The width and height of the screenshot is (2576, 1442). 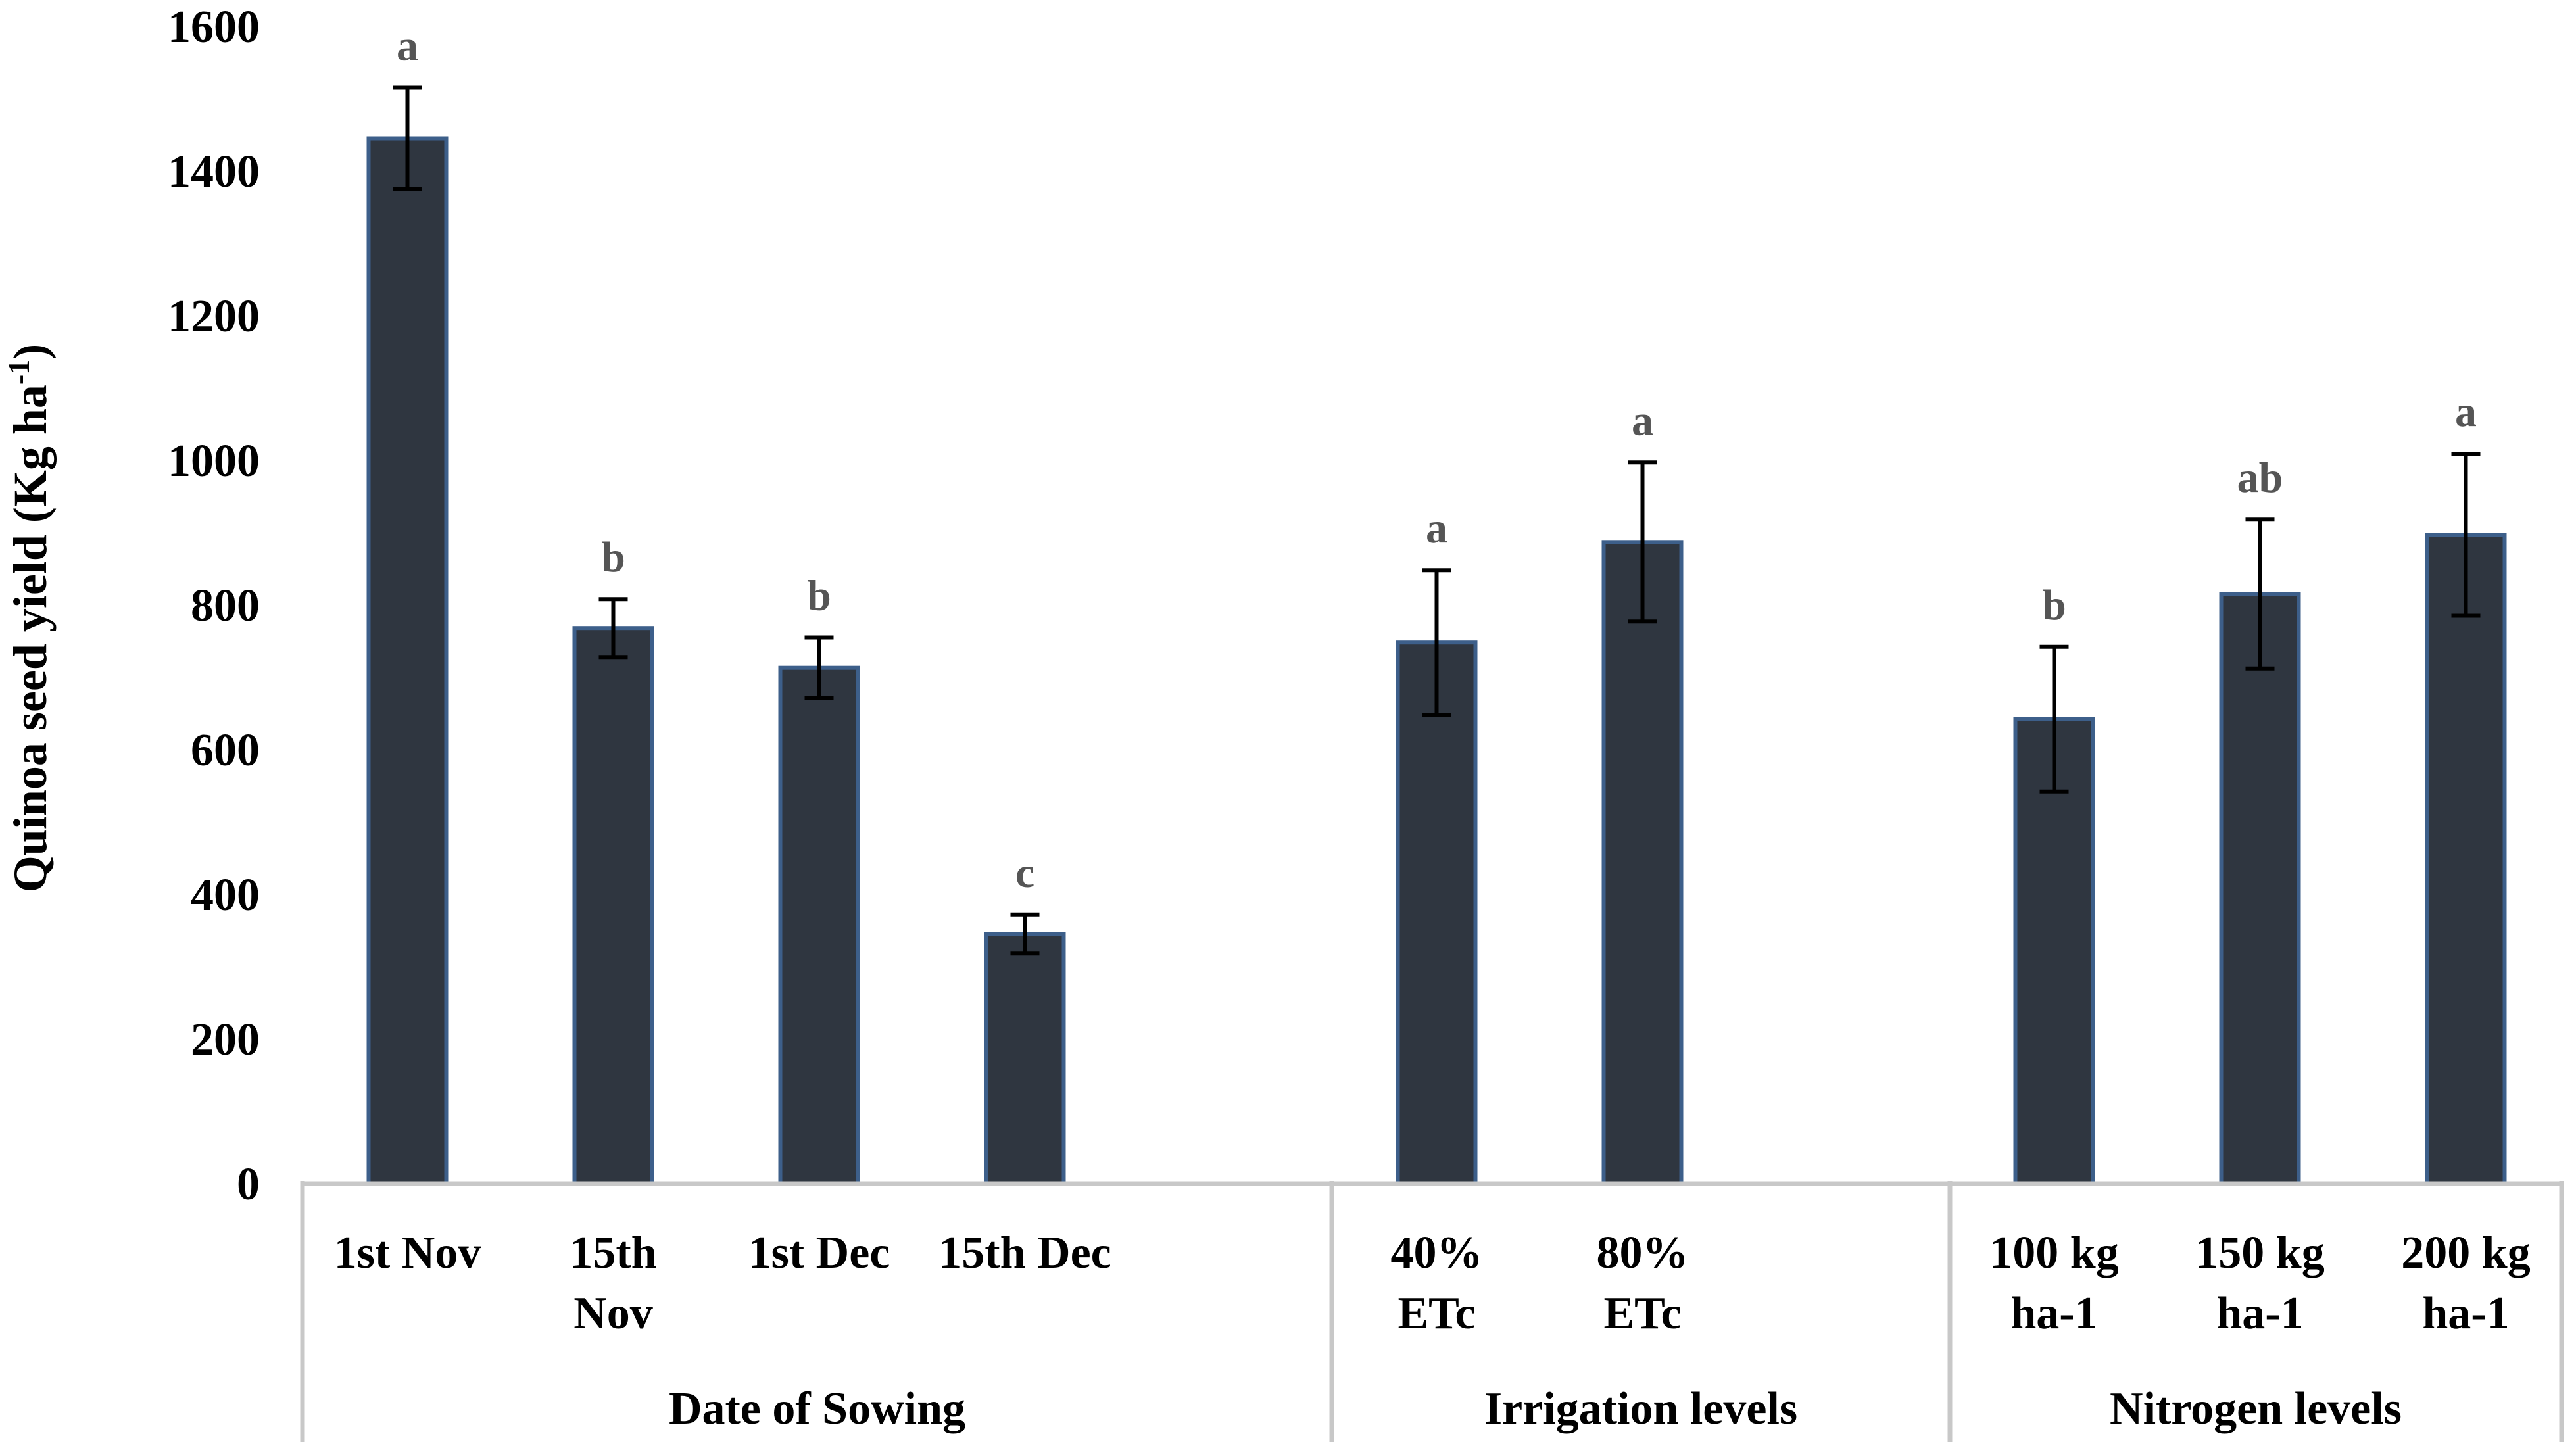 I want to click on category-label-1-0: 40% ETc, so click(x=1437, y=1283).